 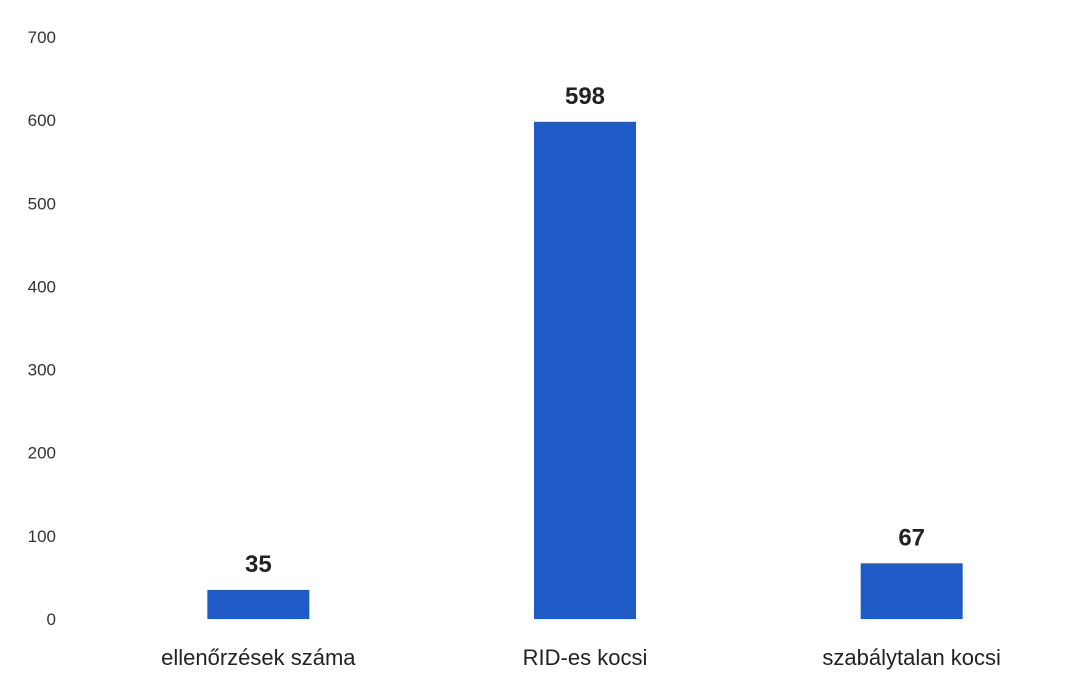 What do you see at coordinates (42, 37) in the screenshot?
I see `y-tick-label: 700` at bounding box center [42, 37].